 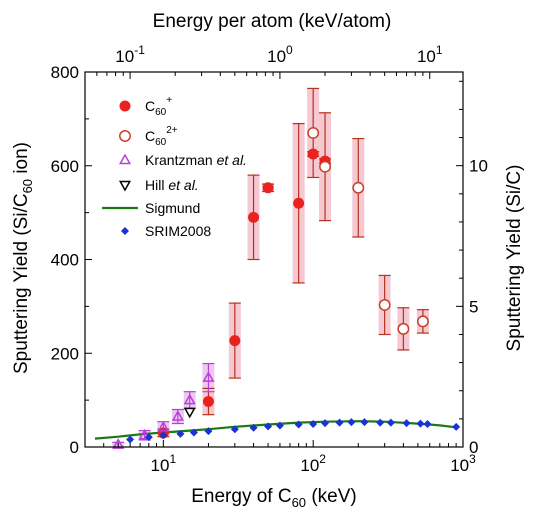 What do you see at coordinates (478, 166) in the screenshot?
I see `y2-tick-label: 10` at bounding box center [478, 166].